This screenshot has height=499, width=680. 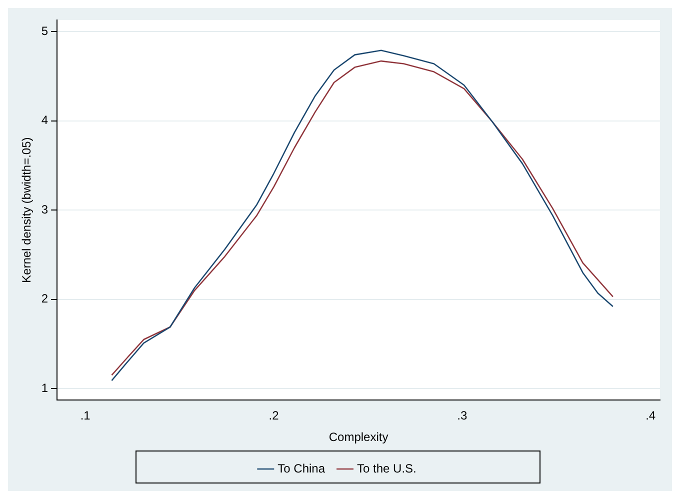 I want to click on y-tick-label: 4, so click(x=44, y=120).